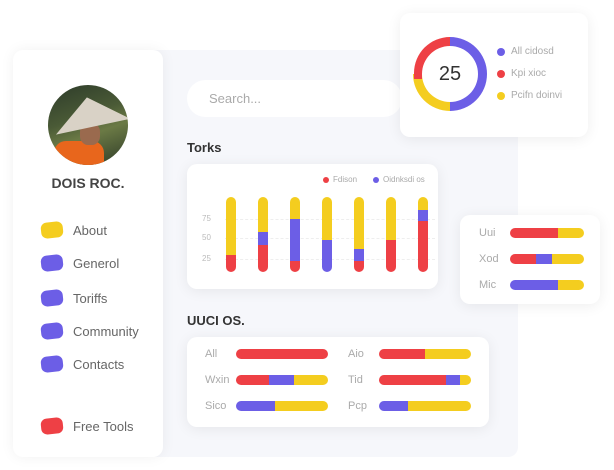  I want to click on sidebar-item-generol: Generol, so click(80, 263).